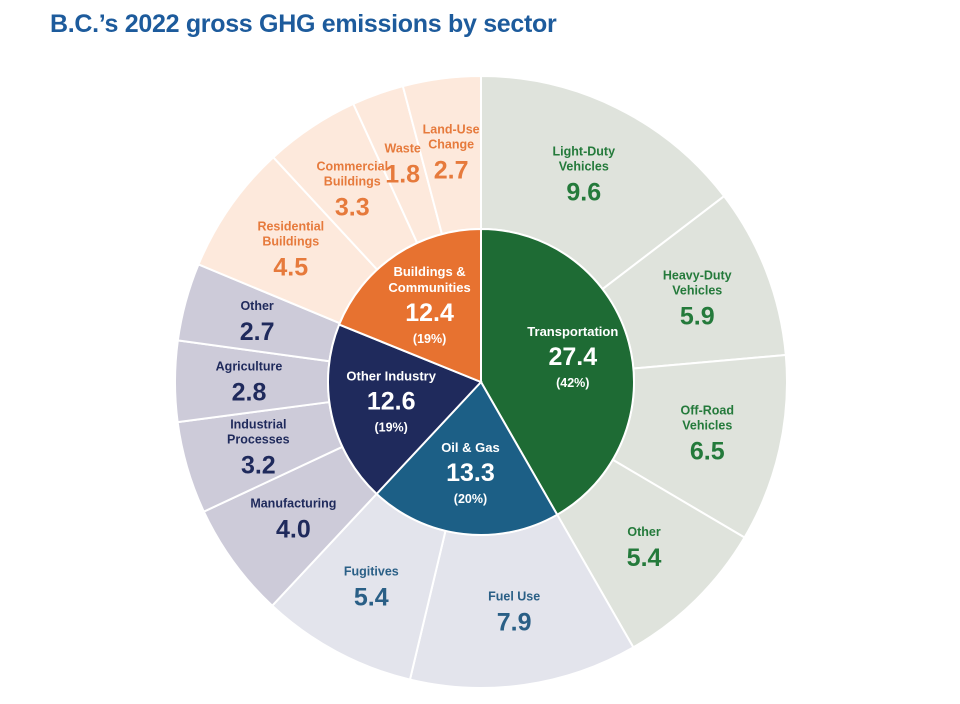 This screenshot has height=704, width=960. What do you see at coordinates (707, 426) in the screenshot?
I see `outer-slice-transportation-off-road-vehicles-label-name-2: Vehicles` at bounding box center [707, 426].